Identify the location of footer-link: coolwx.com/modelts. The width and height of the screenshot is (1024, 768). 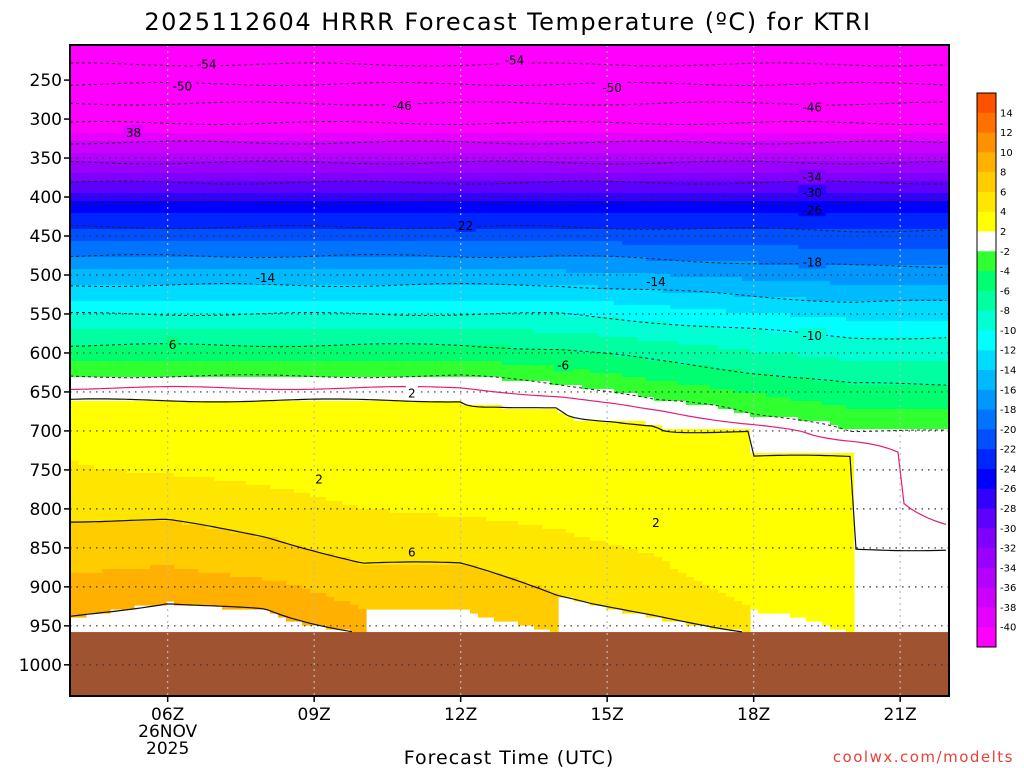
(923, 757).